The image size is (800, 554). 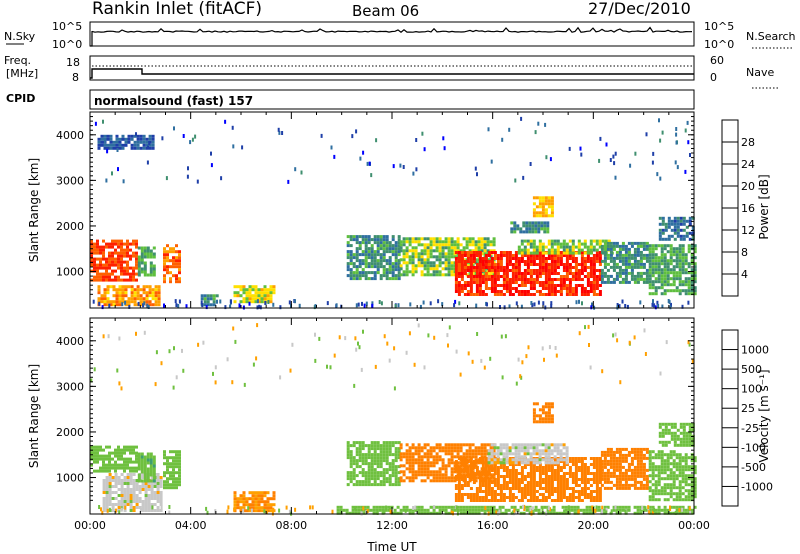 What do you see at coordinates (391, 547) in the screenshot?
I see `velocity-xlabel: Time UT` at bounding box center [391, 547].